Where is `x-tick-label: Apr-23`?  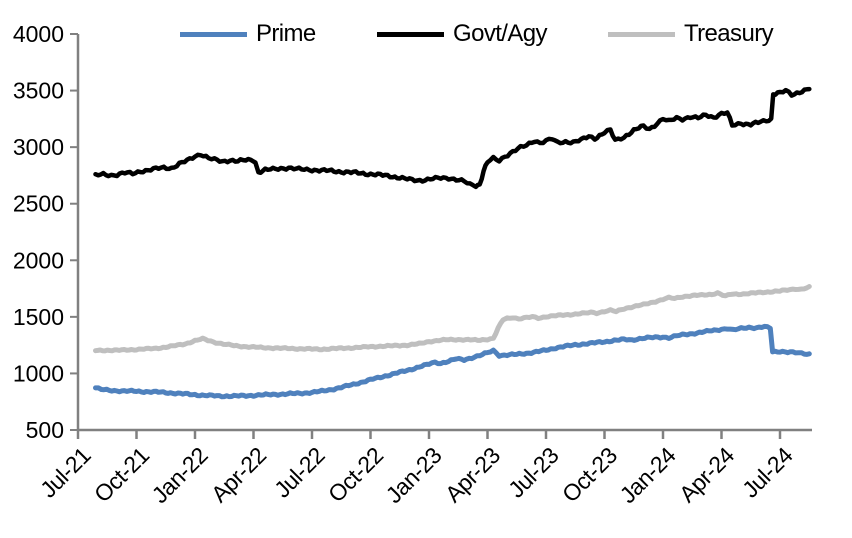
x-tick-label: Apr-23 is located at coordinates (472, 474).